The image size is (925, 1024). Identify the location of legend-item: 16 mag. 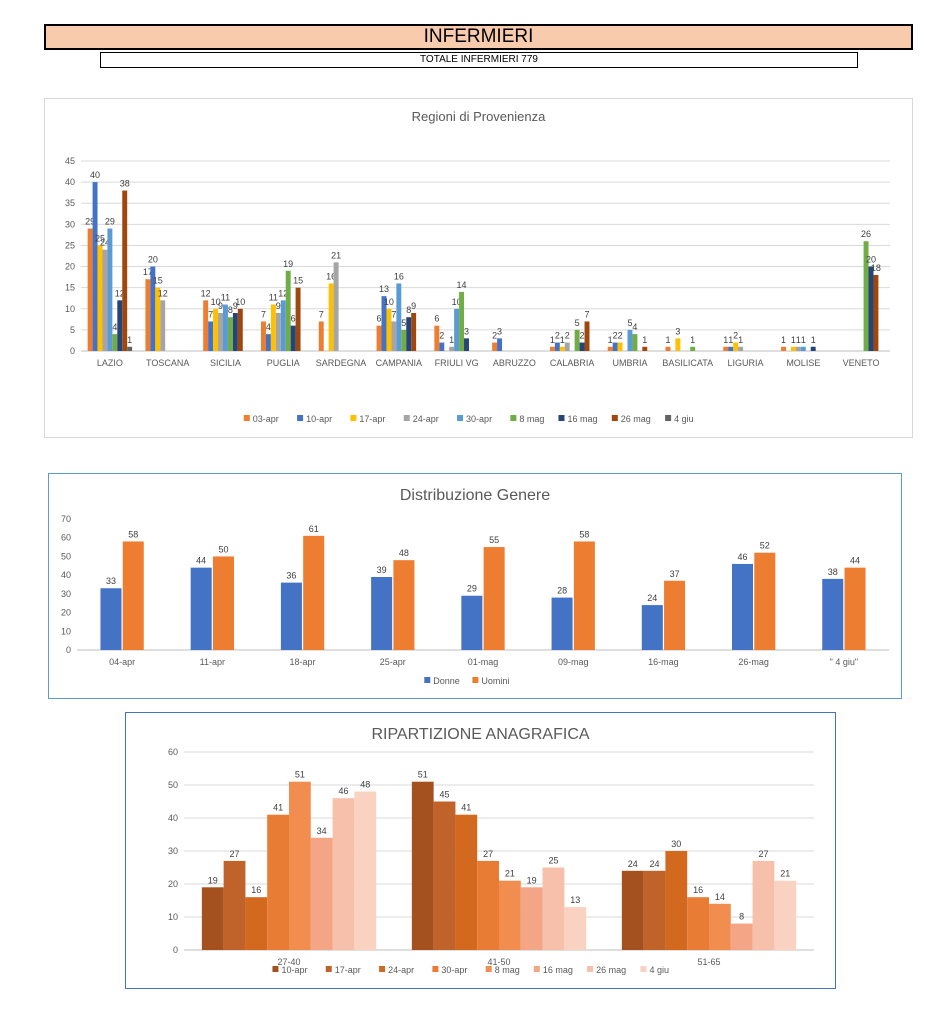
(582, 419).